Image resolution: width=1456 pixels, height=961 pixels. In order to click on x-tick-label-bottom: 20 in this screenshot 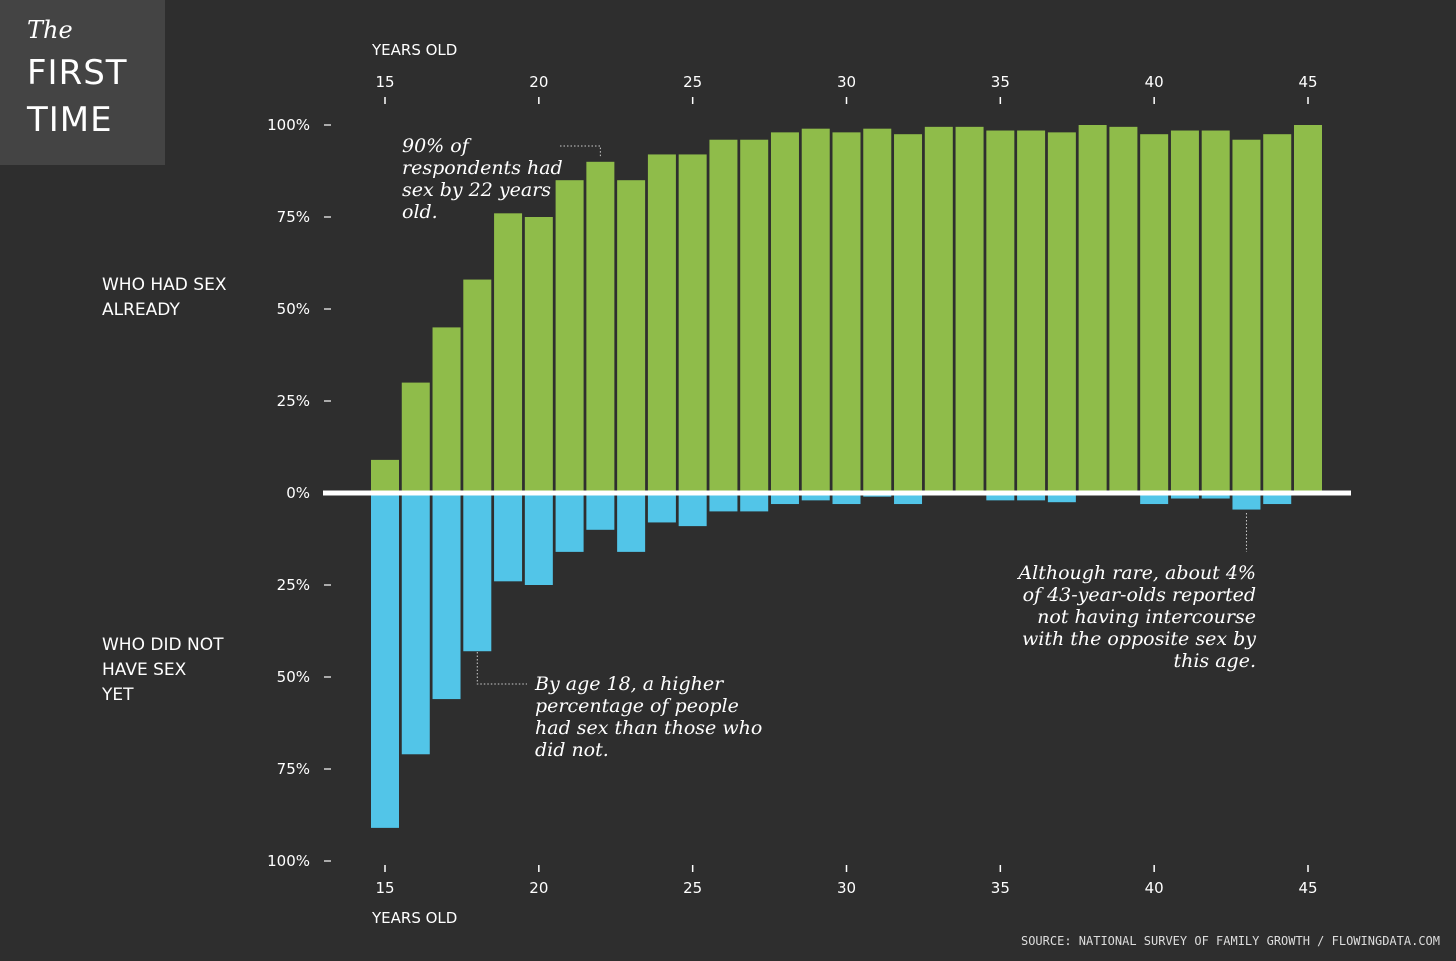, I will do `click(538, 888)`.